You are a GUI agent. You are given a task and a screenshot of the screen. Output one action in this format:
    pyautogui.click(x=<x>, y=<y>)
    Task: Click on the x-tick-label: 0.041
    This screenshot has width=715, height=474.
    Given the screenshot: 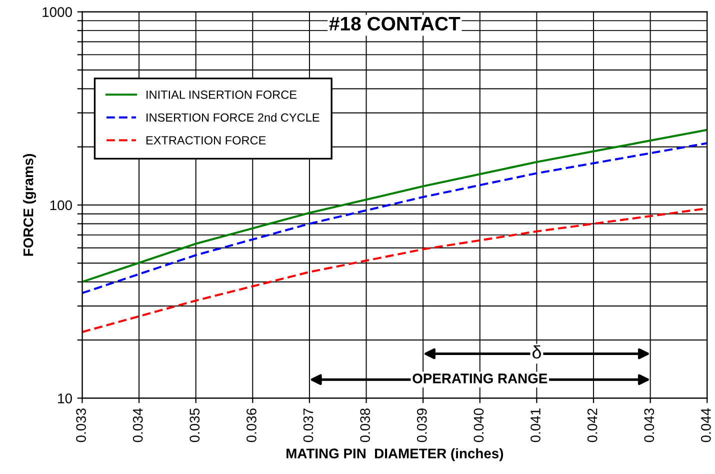 What is the action you would take?
    pyautogui.click(x=535, y=425)
    